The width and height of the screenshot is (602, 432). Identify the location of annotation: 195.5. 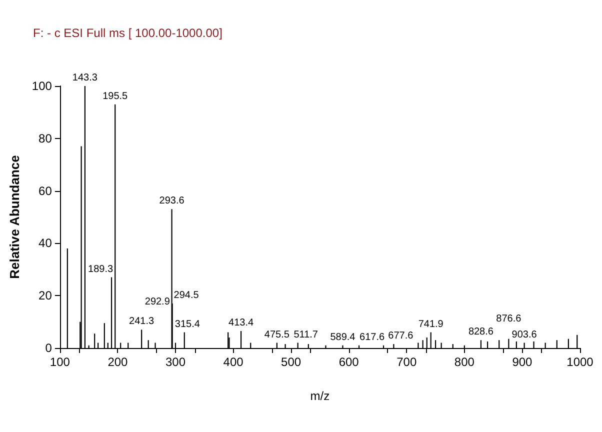
(115, 96).